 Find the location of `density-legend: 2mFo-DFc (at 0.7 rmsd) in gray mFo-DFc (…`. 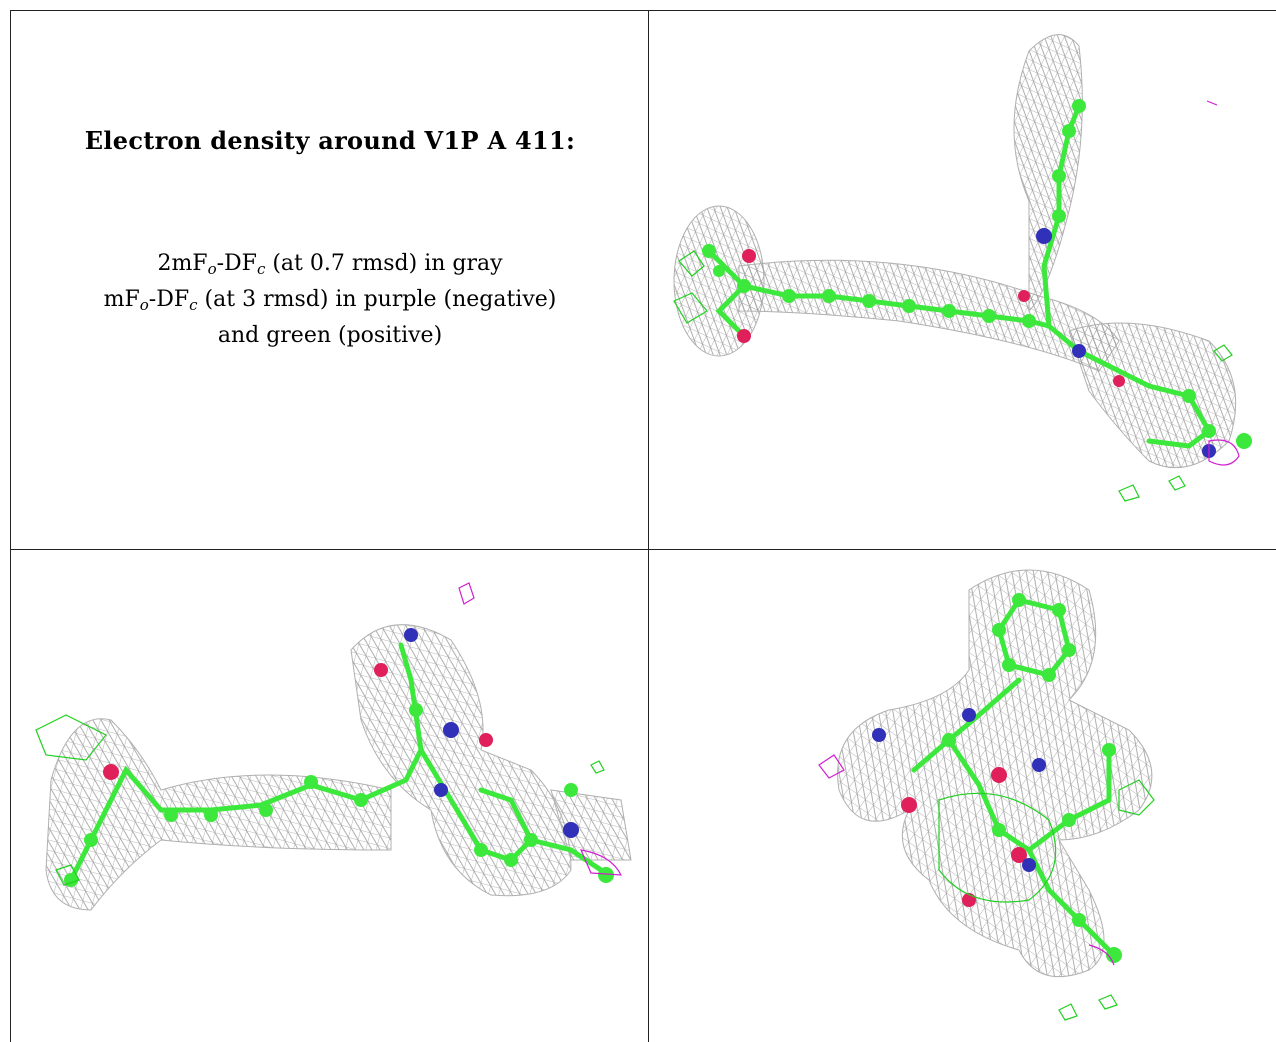

density-legend: 2mFo-DFc (at 0.7 rmsd) in gray mFo-DFc (… is located at coordinates (329, 300).